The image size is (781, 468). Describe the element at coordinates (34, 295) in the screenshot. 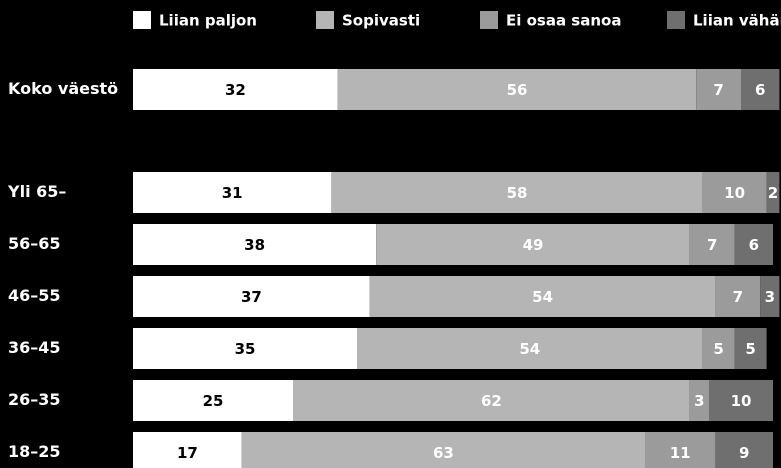

I see `category-label: 46–55` at that location.